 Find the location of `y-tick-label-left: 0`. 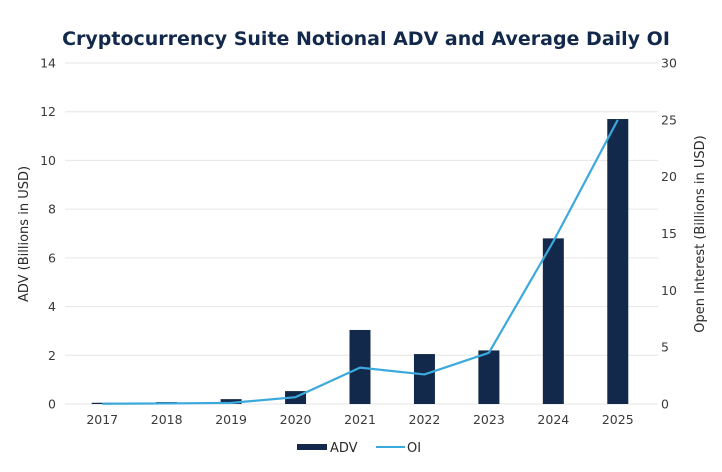

y-tick-label-left: 0 is located at coordinates (52, 404).